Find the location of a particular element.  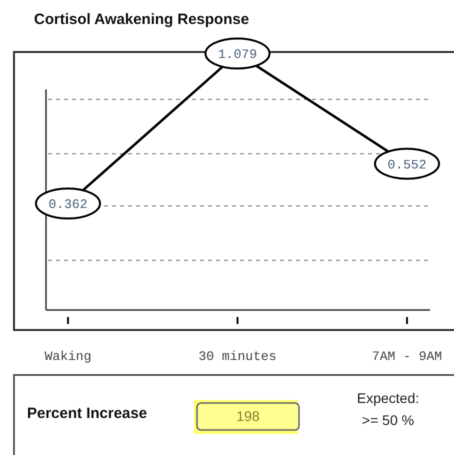

data-label: 0.362 is located at coordinates (68, 204).